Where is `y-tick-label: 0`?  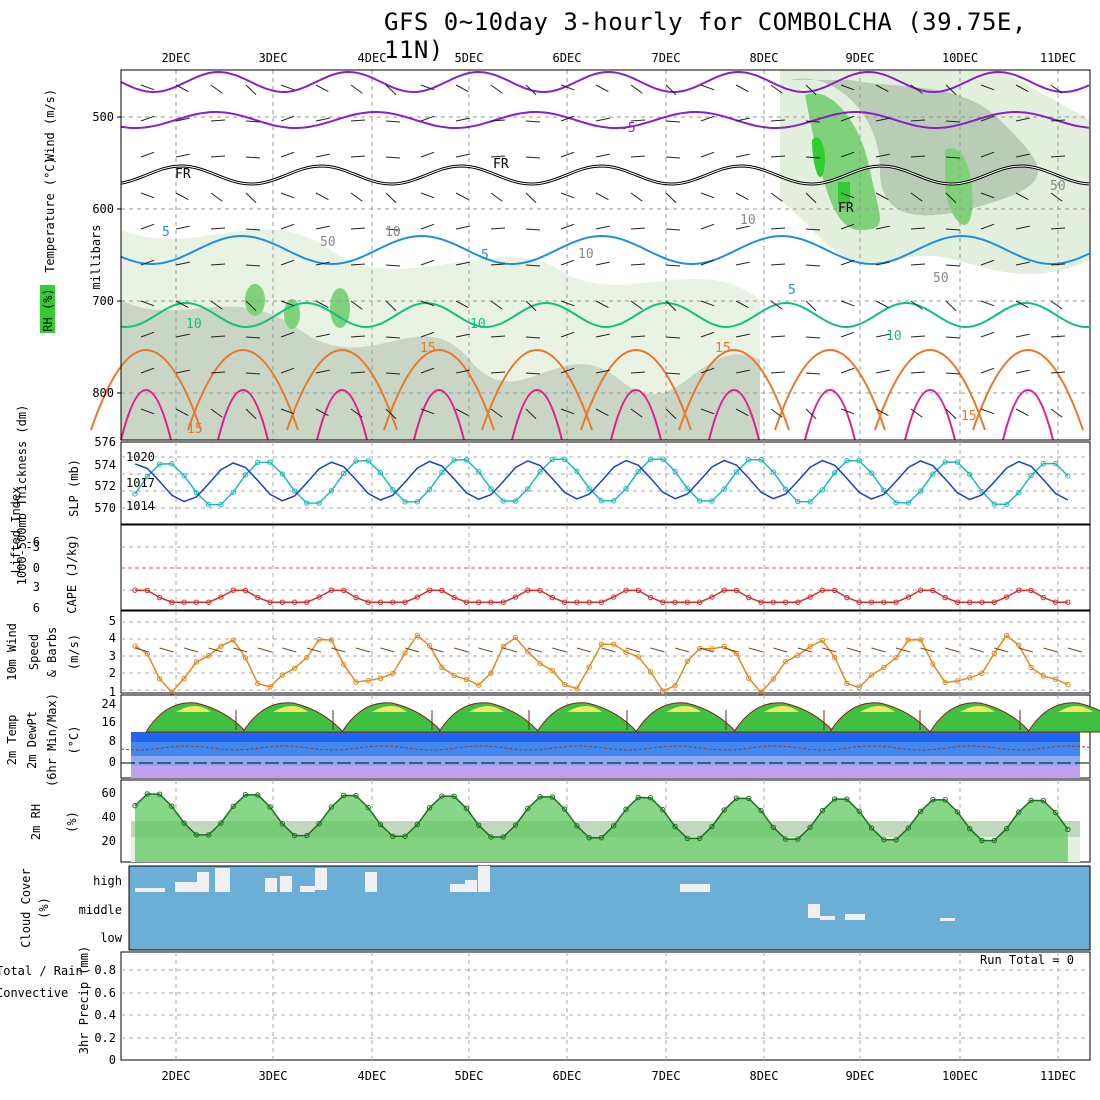 y-tick-label: 0 is located at coordinates (112, 762).